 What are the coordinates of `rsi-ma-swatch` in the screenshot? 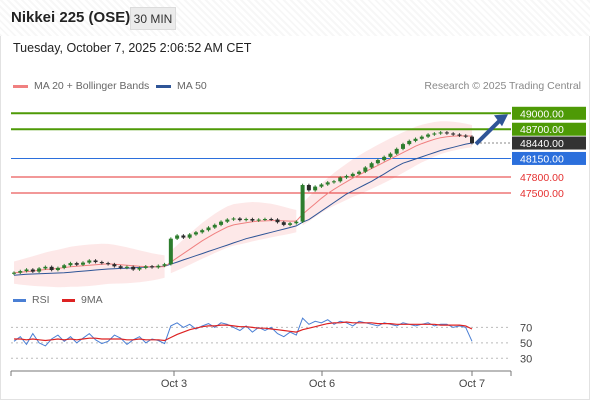 It's located at (68, 300).